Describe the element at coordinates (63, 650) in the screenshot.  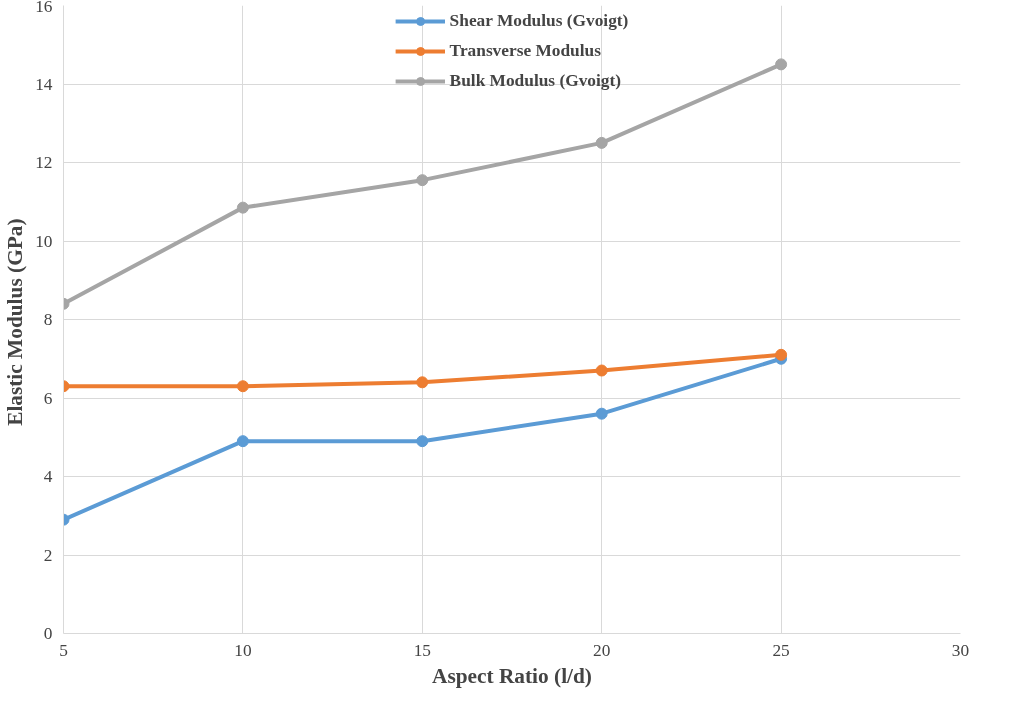
I see `x-tick-label: 5` at that location.